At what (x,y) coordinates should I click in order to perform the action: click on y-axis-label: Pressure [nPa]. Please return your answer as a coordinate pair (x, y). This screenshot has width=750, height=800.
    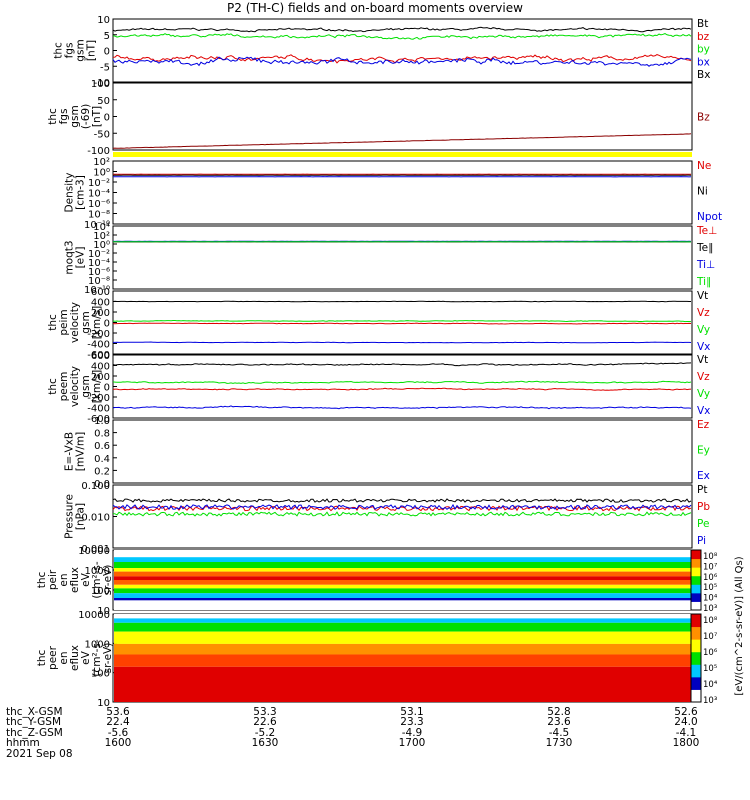
    Looking at the image, I should click on (75, 516).